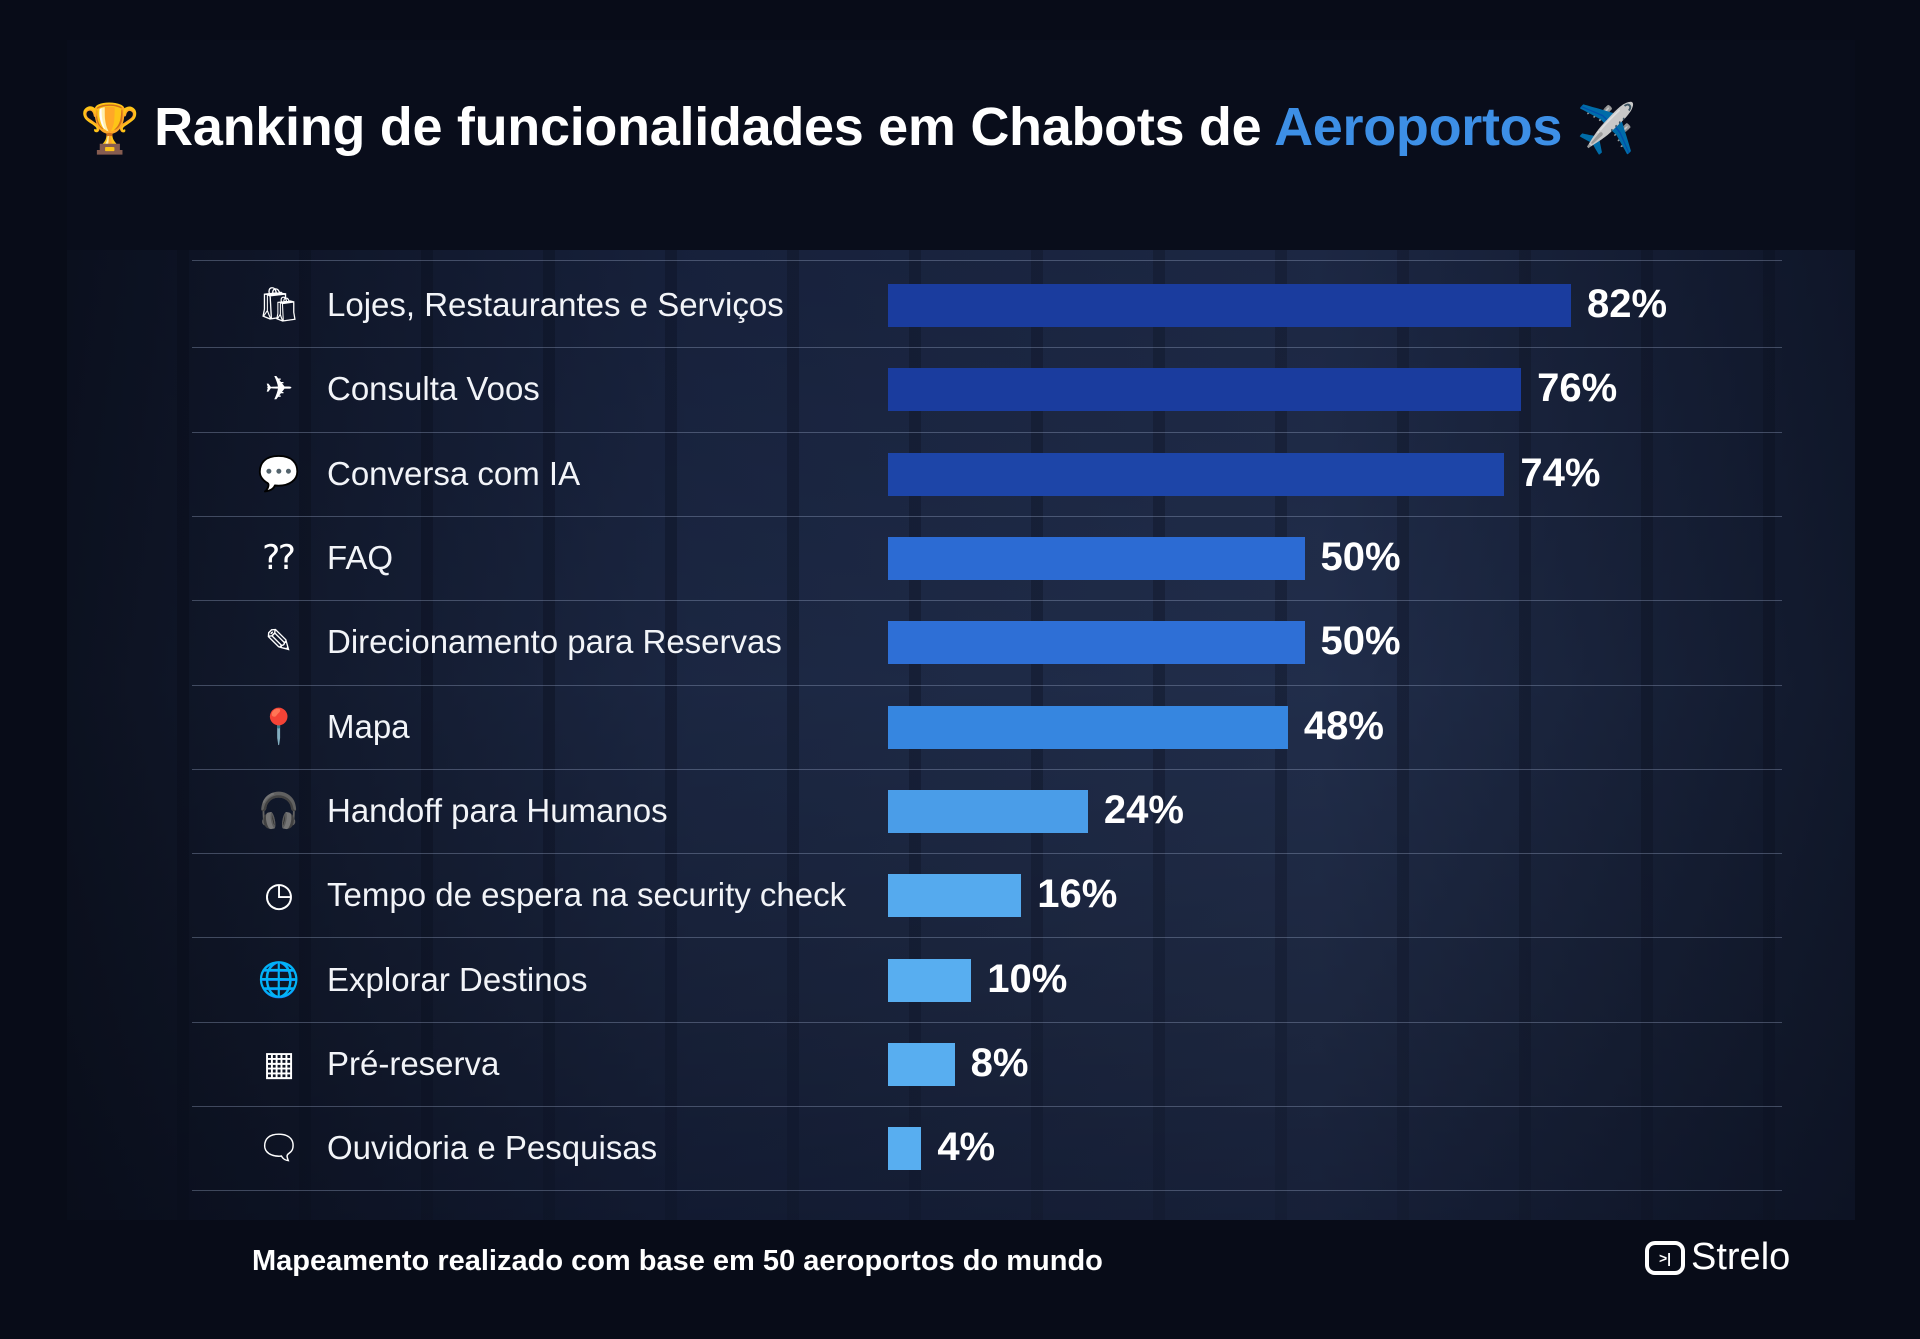 The height and width of the screenshot is (1339, 1920). I want to click on value-label: 74%, so click(1560, 472).